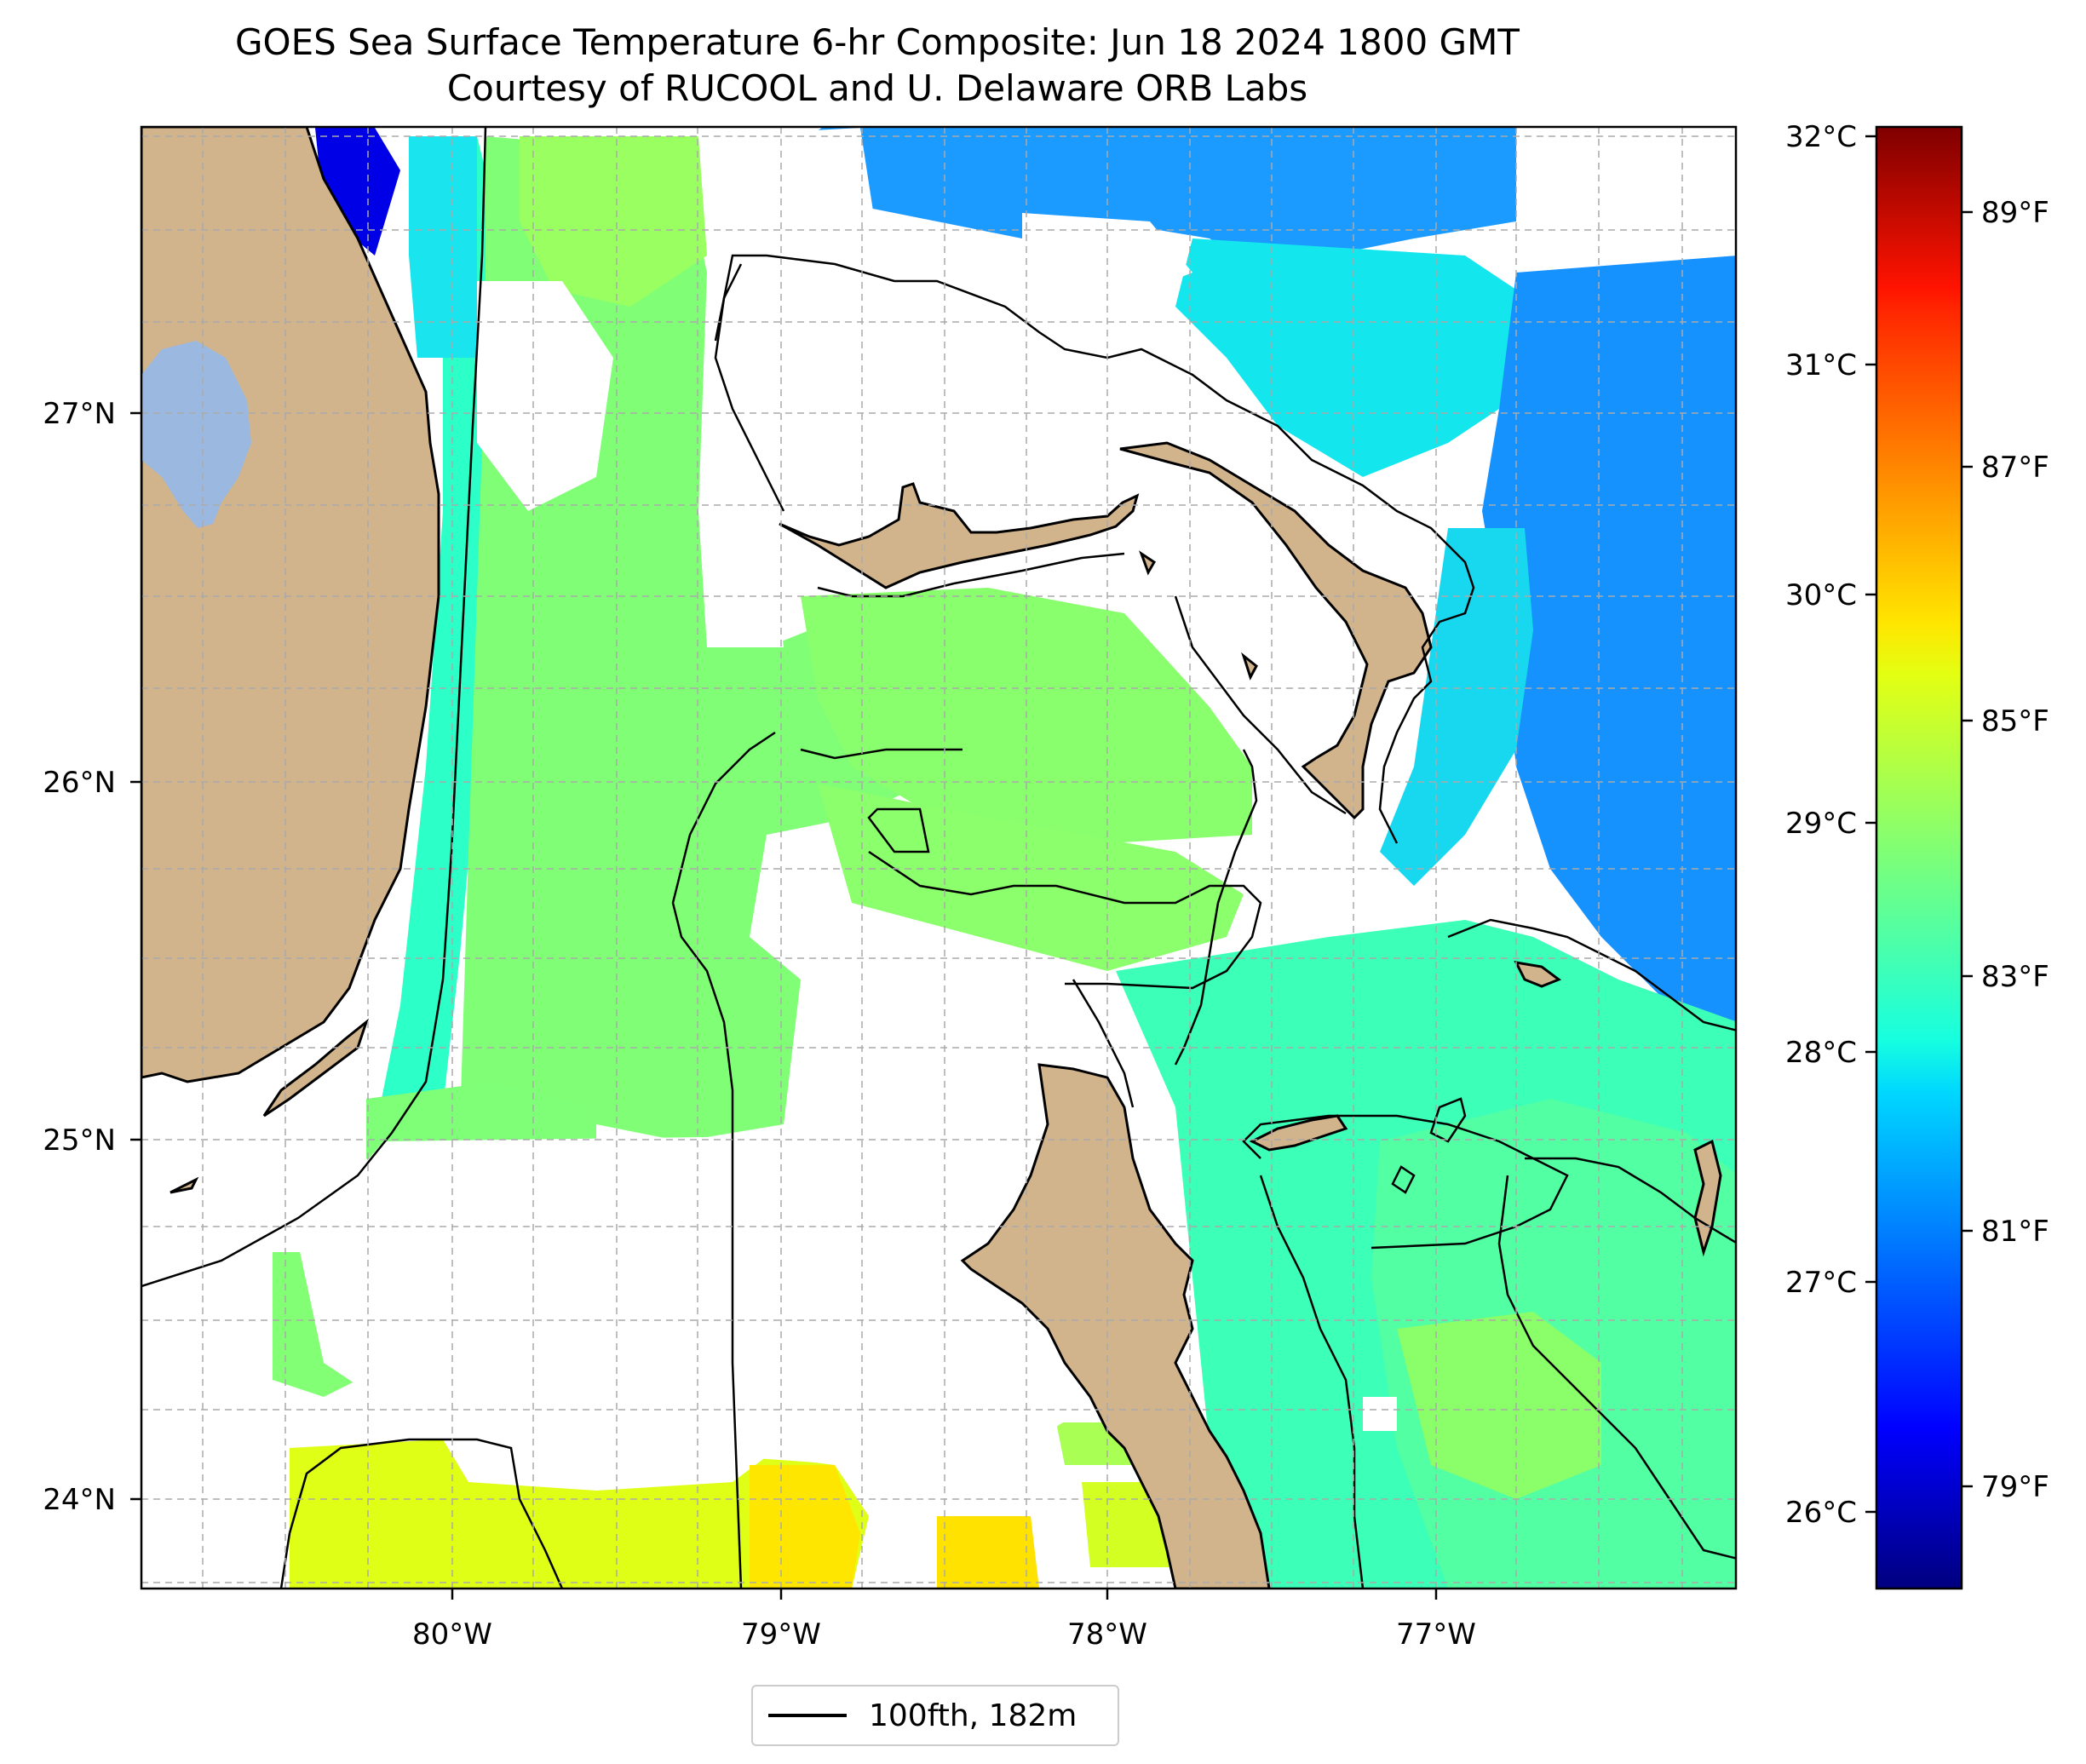  Describe the element at coordinates (196, 434) in the screenshot. I see `lake-okeechobee` at that location.